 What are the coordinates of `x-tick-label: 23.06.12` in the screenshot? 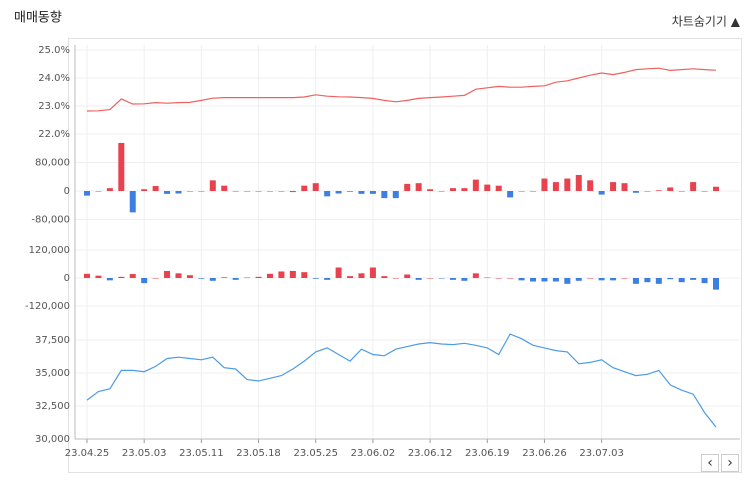 It's located at (430, 453).